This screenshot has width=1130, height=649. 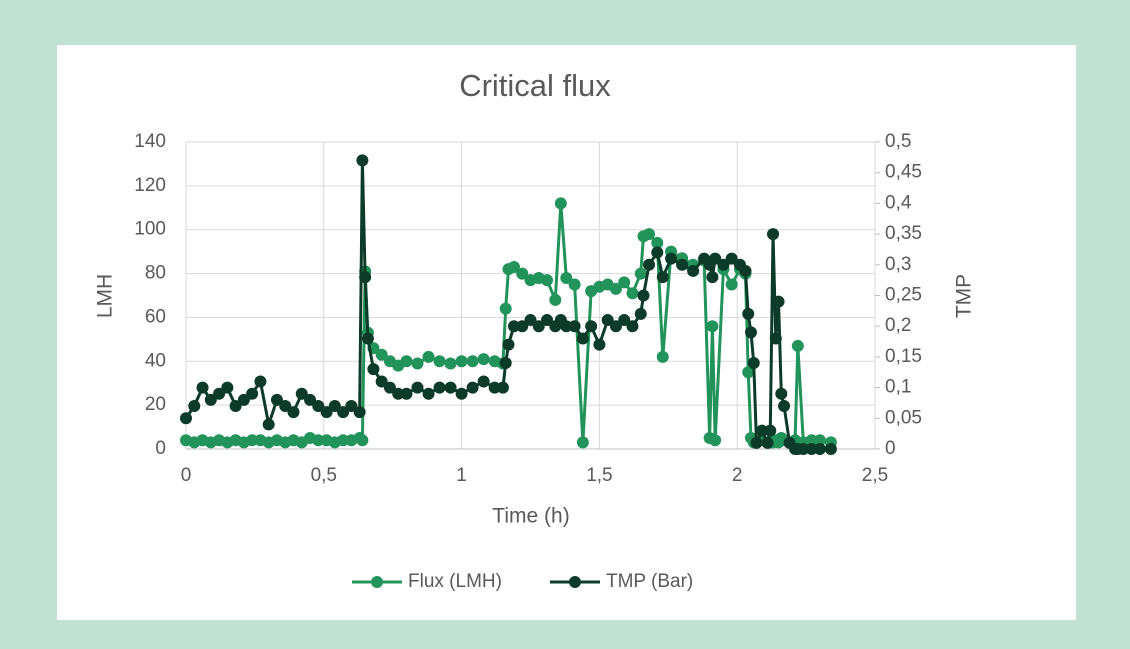 What do you see at coordinates (898, 325) in the screenshot?
I see `y2-tick-label: 0,2` at bounding box center [898, 325].